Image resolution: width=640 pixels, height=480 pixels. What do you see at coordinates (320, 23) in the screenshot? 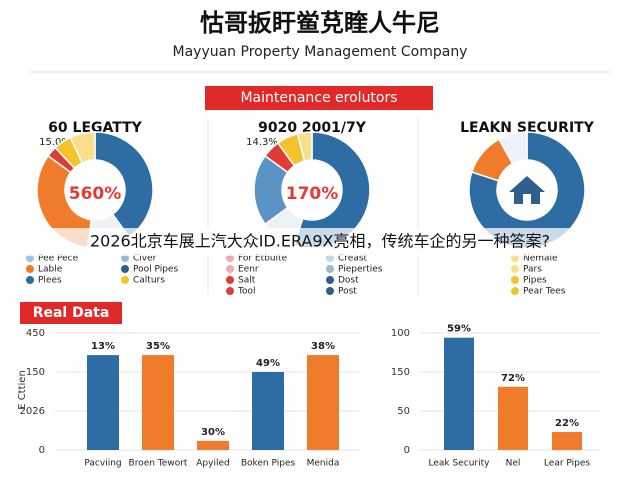
I see `title: 怙哥扳盱鲎莌睳人牛尼` at bounding box center [320, 23].